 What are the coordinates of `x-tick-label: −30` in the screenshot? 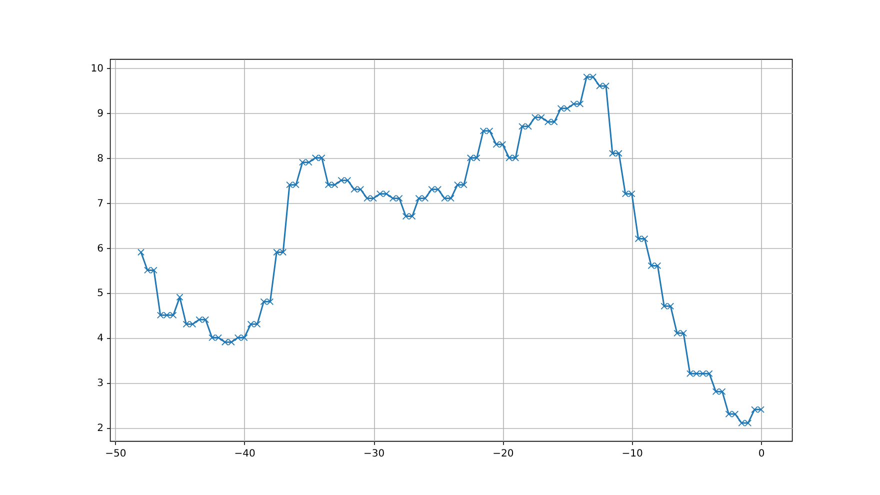 It's located at (374, 454).